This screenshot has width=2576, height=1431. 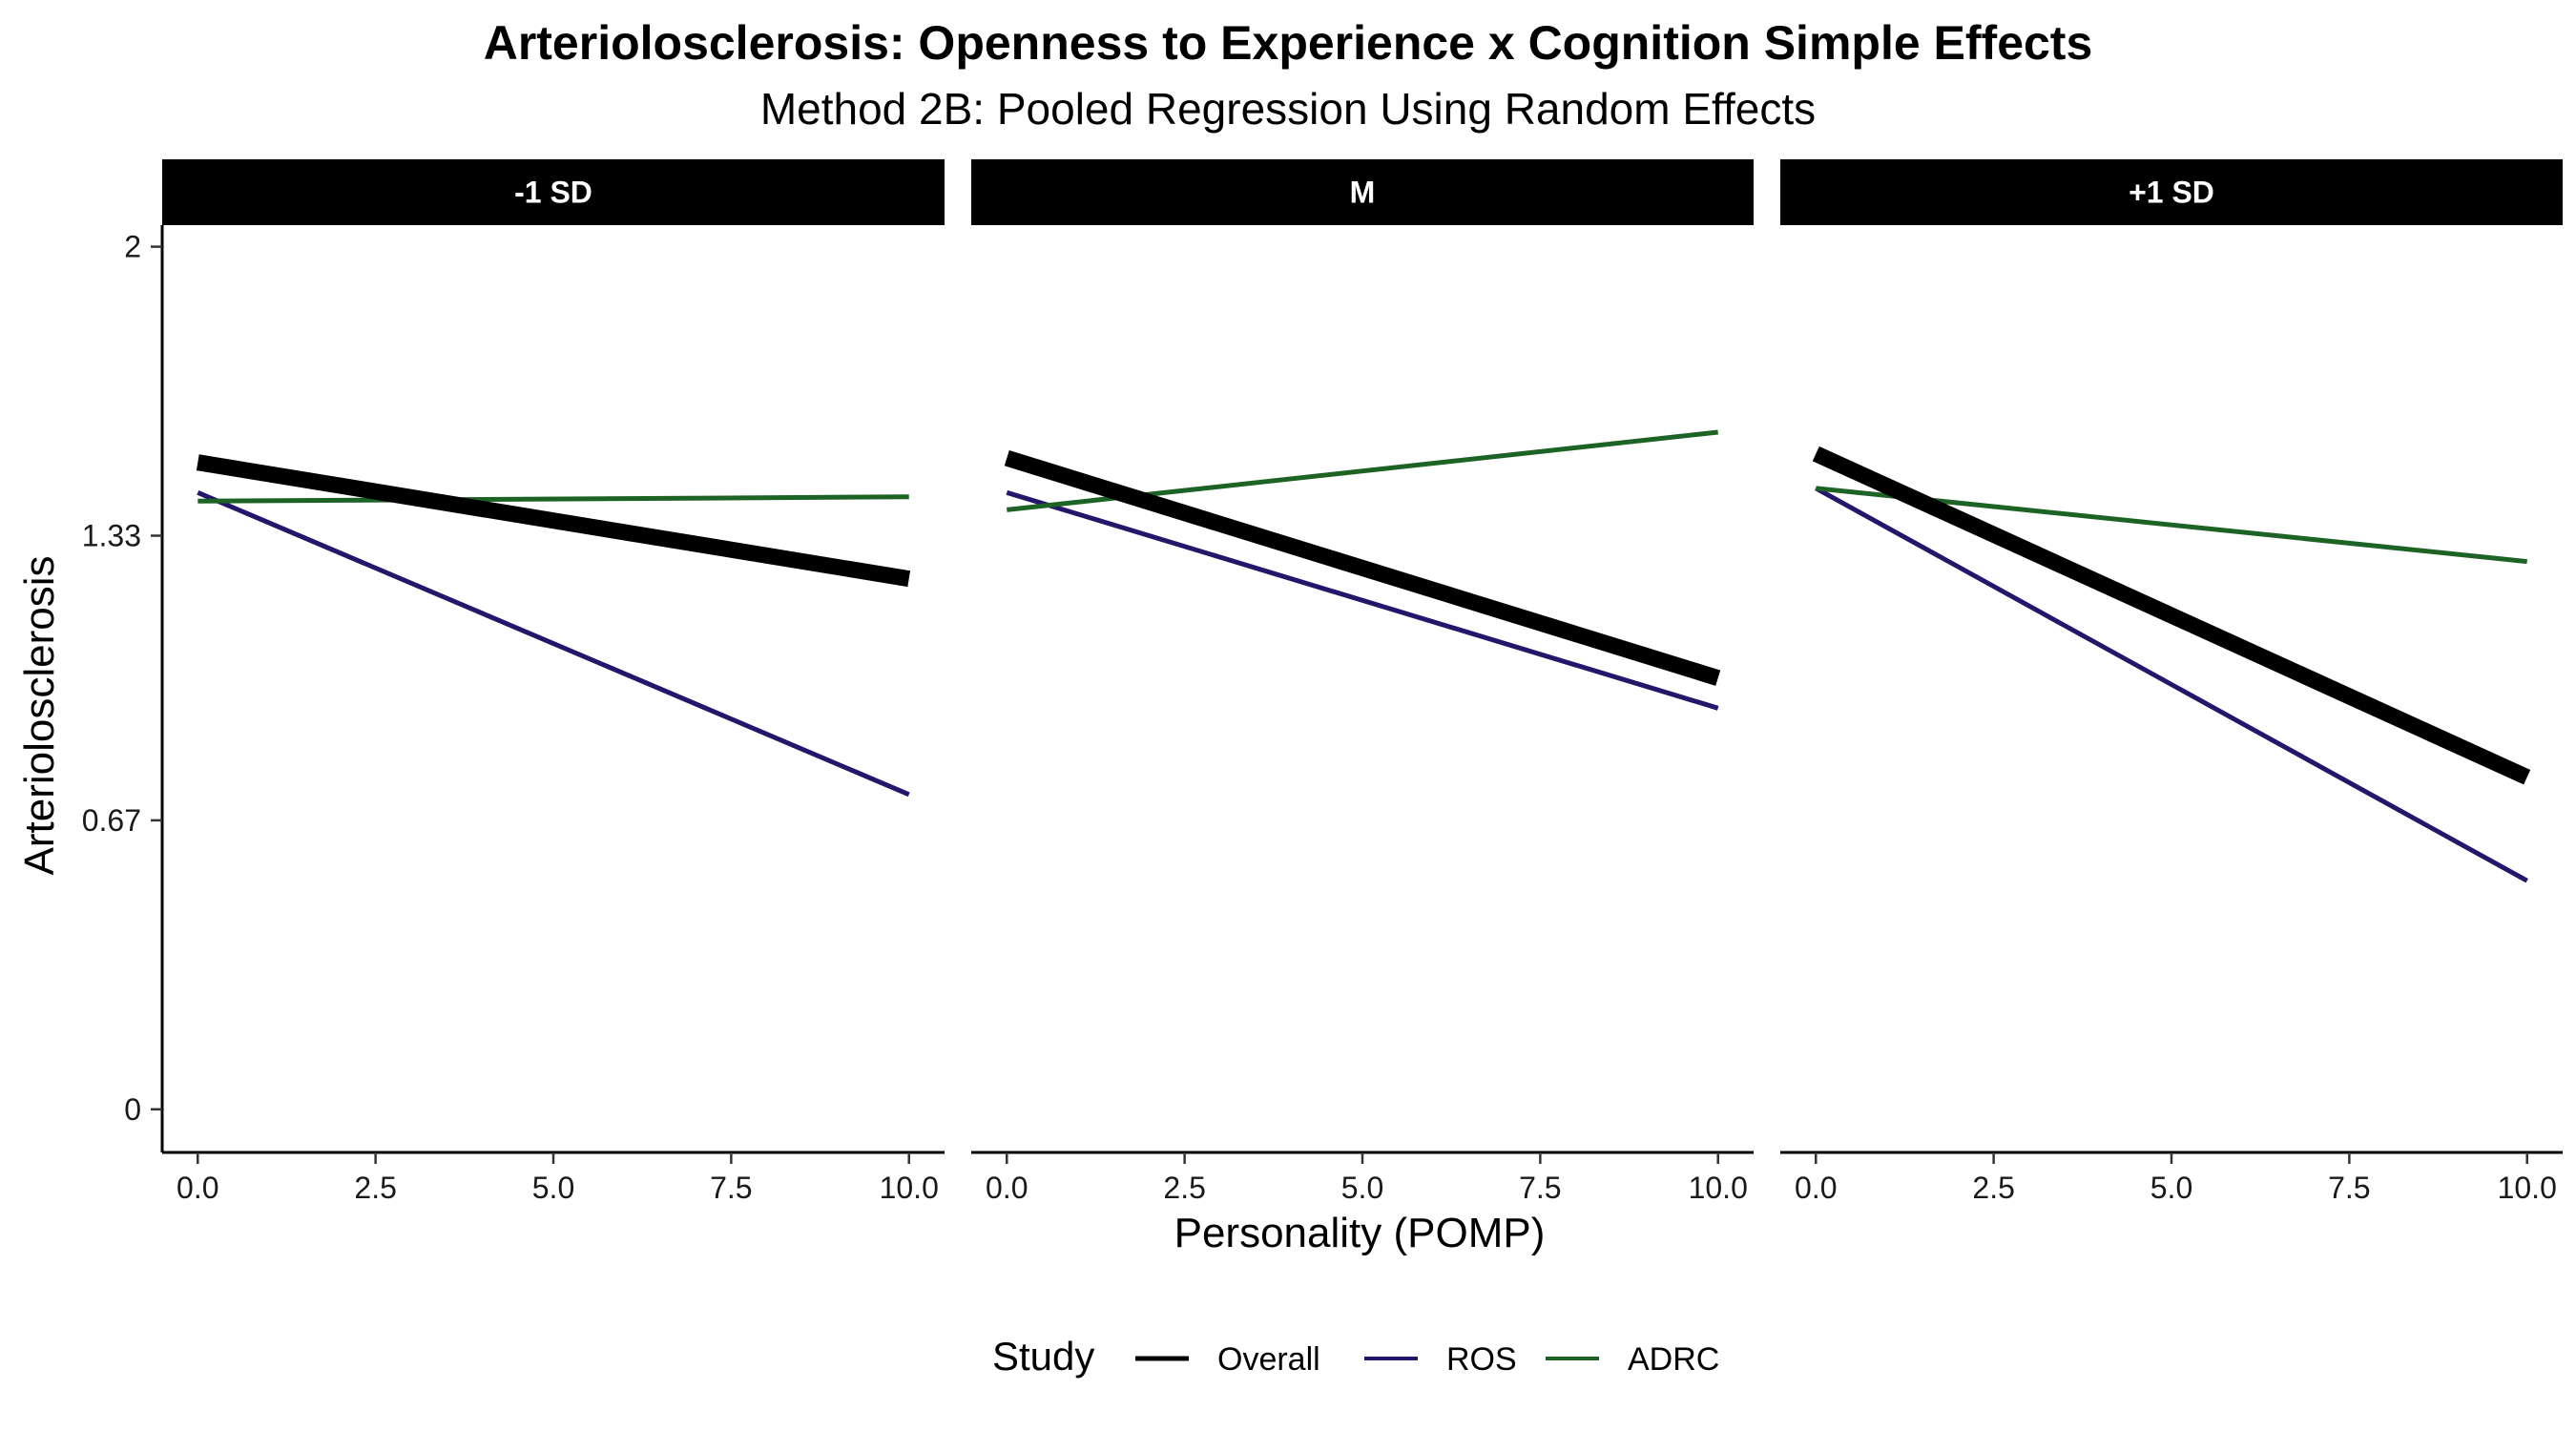 I want to click on facet-strip-label: +1 SD, so click(x=2171, y=193).